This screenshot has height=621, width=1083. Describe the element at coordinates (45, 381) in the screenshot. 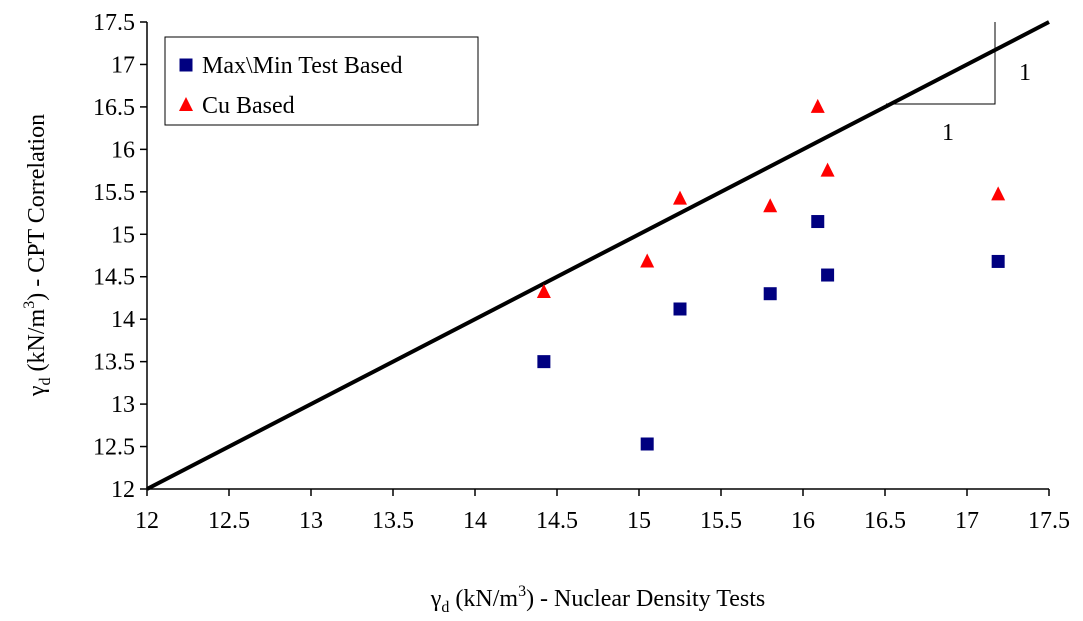

I see `y-label-sub: d` at that location.